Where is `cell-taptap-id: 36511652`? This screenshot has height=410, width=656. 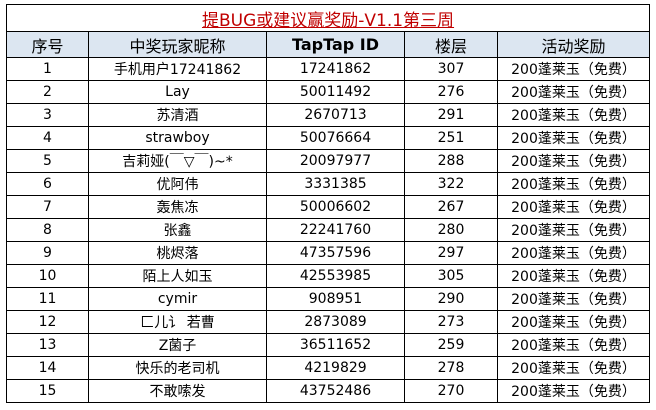 cell-taptap-id: 36511652 is located at coordinates (335, 345).